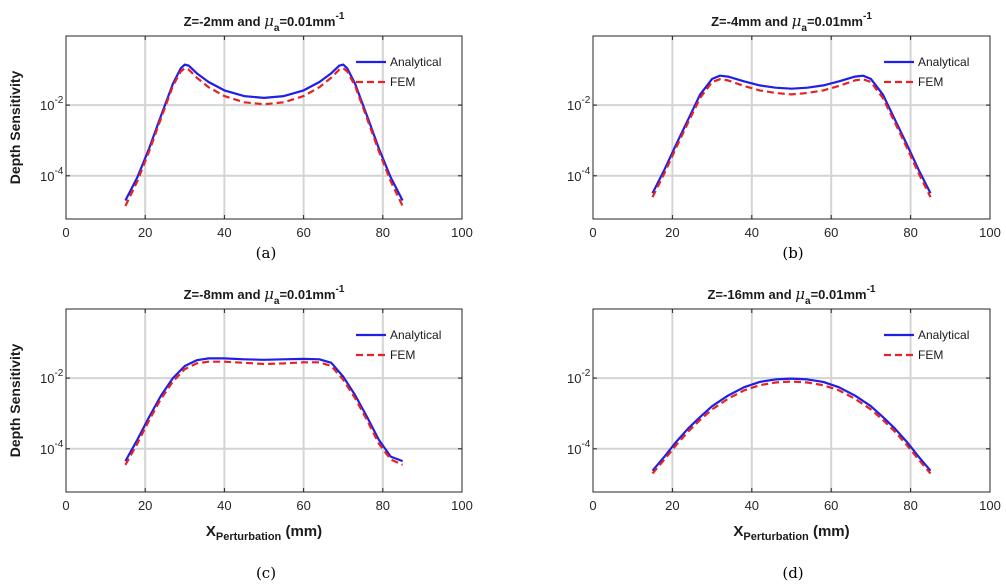 The image size is (1006, 586). What do you see at coordinates (264, 22) in the screenshot?
I see `subplot-title: Z=-2mm and μa=0.01mm-1` at bounding box center [264, 22].